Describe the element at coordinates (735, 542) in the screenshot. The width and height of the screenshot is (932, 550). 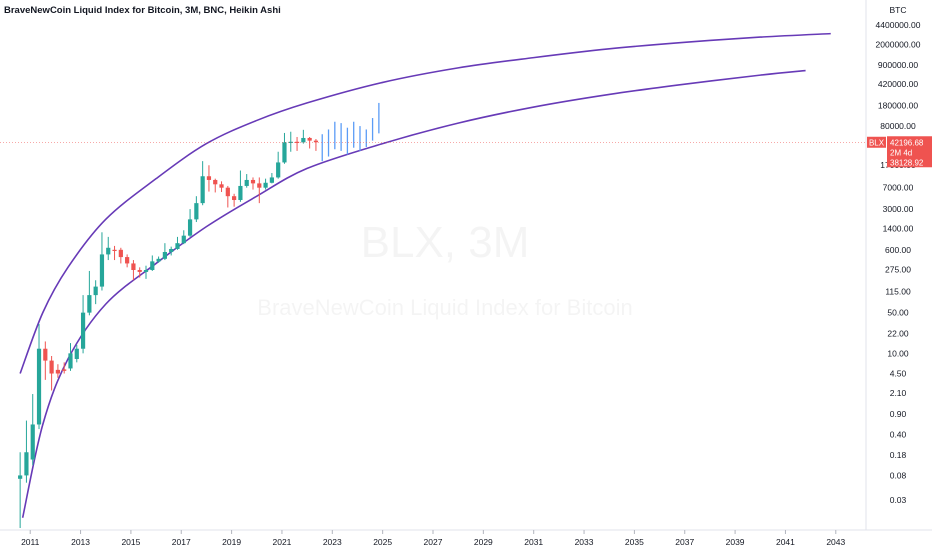
I see `x-tick-label: 2039` at that location.